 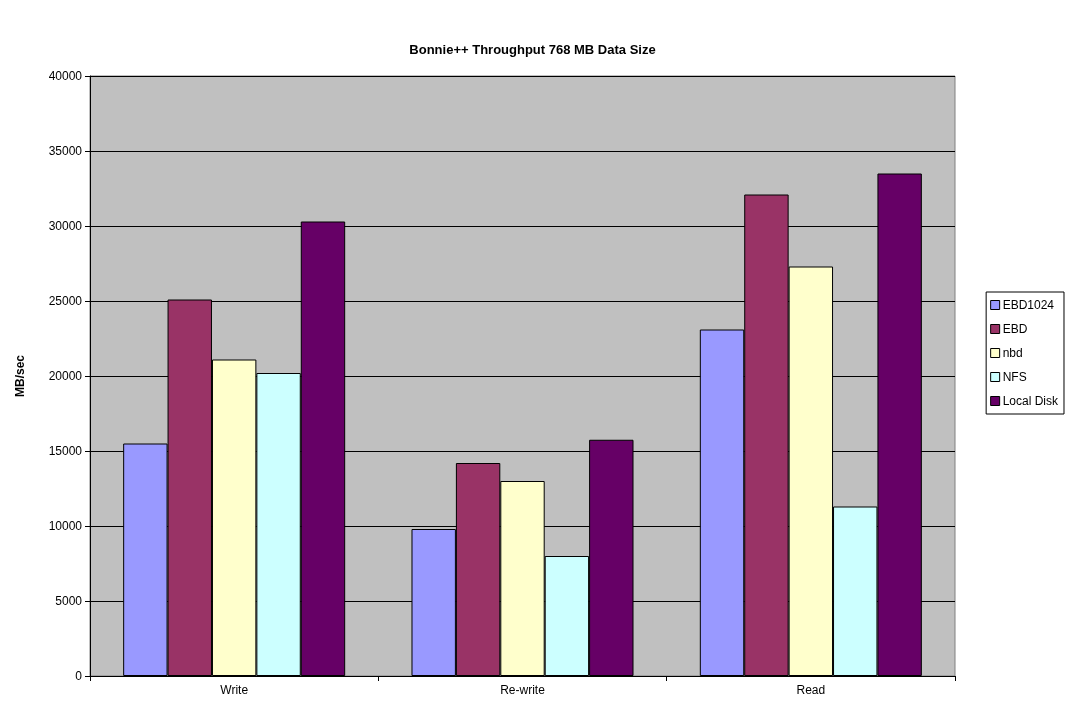 What do you see at coordinates (1030, 401) in the screenshot?
I see `legend-label: Local Disk` at bounding box center [1030, 401].